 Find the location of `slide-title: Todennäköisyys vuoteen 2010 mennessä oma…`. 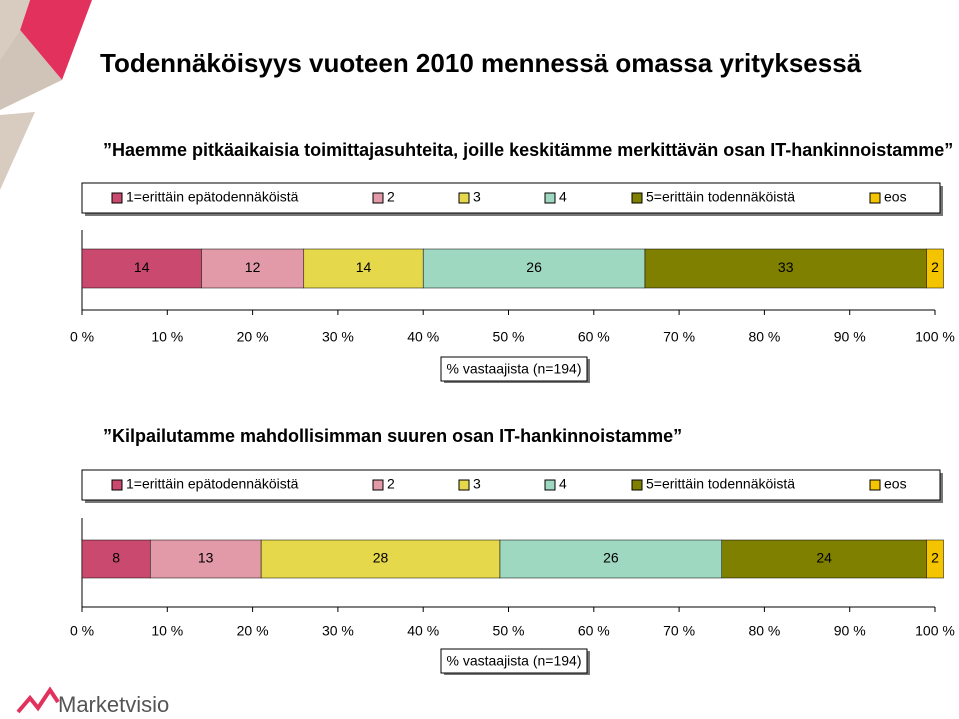

slide-title: Todennäköisyys vuoteen 2010 mennessä oma… is located at coordinates (481, 63).